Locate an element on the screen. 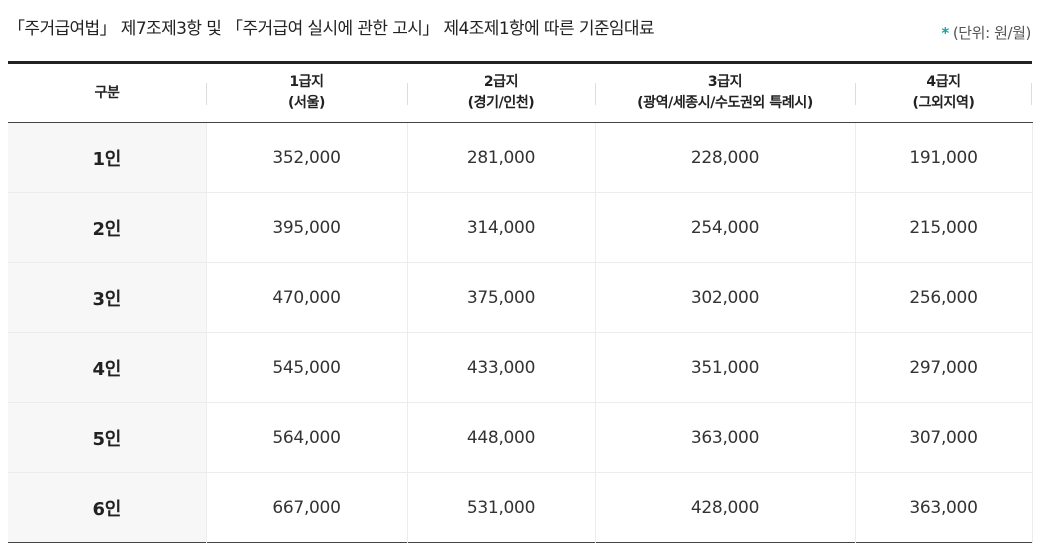  header-category: 구분 is located at coordinates (107, 92).